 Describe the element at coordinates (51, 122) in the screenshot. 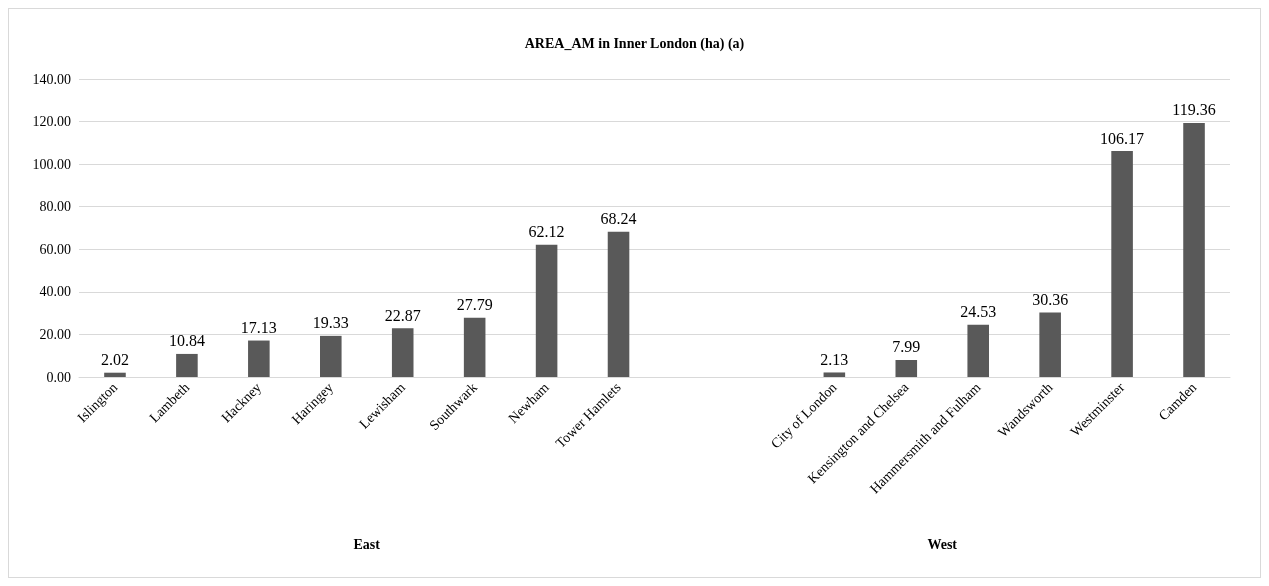

I see `y-tick-label: 120.00` at that location.